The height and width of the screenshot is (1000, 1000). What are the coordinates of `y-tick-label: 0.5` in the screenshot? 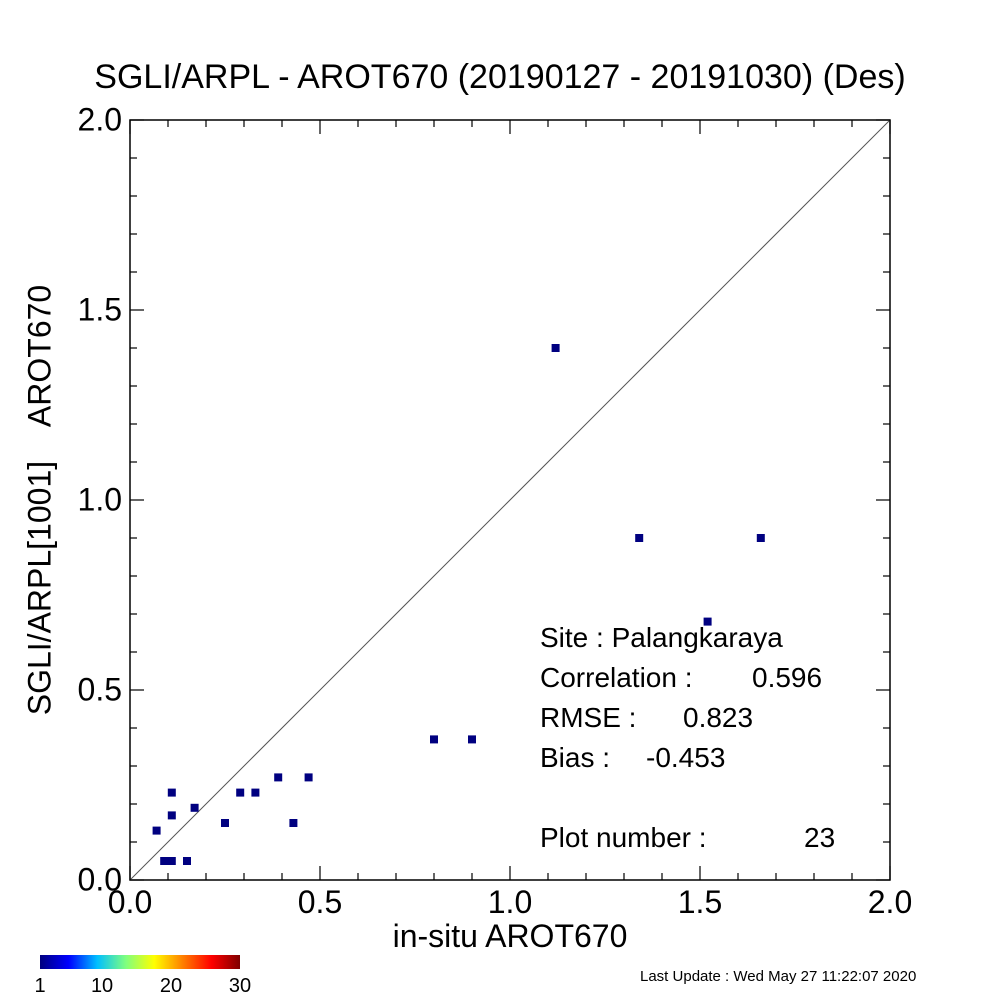 It's located at (99, 689).